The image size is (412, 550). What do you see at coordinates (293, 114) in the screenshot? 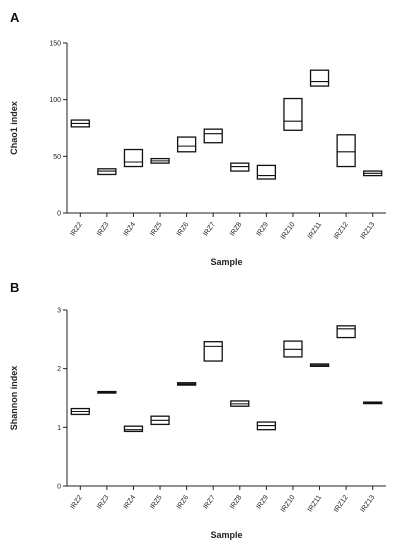
I see `chart0-box-irz10` at bounding box center [293, 114].